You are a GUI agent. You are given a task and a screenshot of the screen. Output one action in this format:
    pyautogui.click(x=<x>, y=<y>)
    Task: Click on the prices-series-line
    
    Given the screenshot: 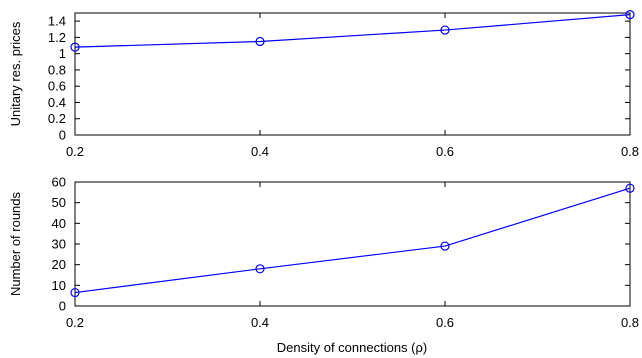 What is the action you would take?
    pyautogui.click(x=352, y=31)
    